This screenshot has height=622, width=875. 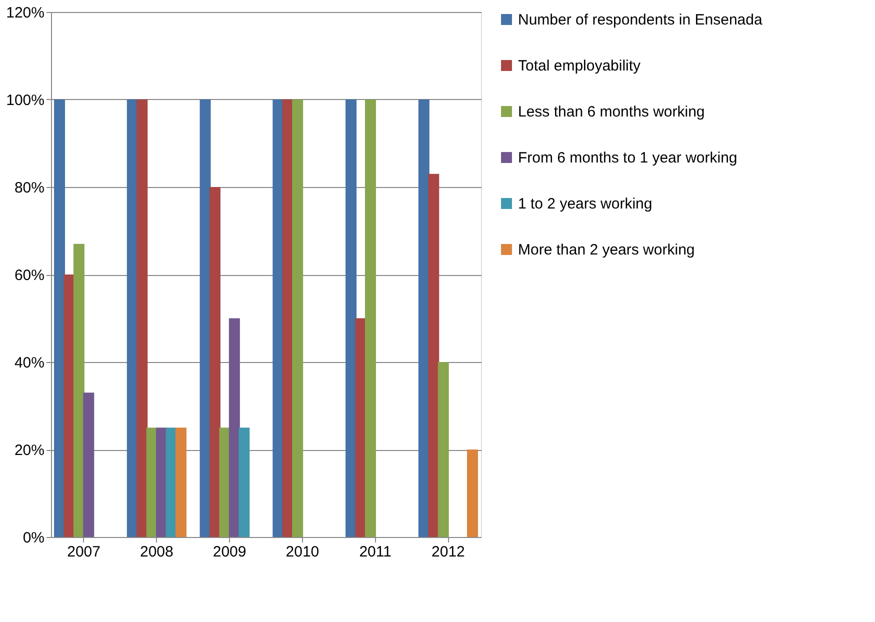 What do you see at coordinates (611, 112) in the screenshot?
I see `legend-label: Less than 6 months working` at bounding box center [611, 112].